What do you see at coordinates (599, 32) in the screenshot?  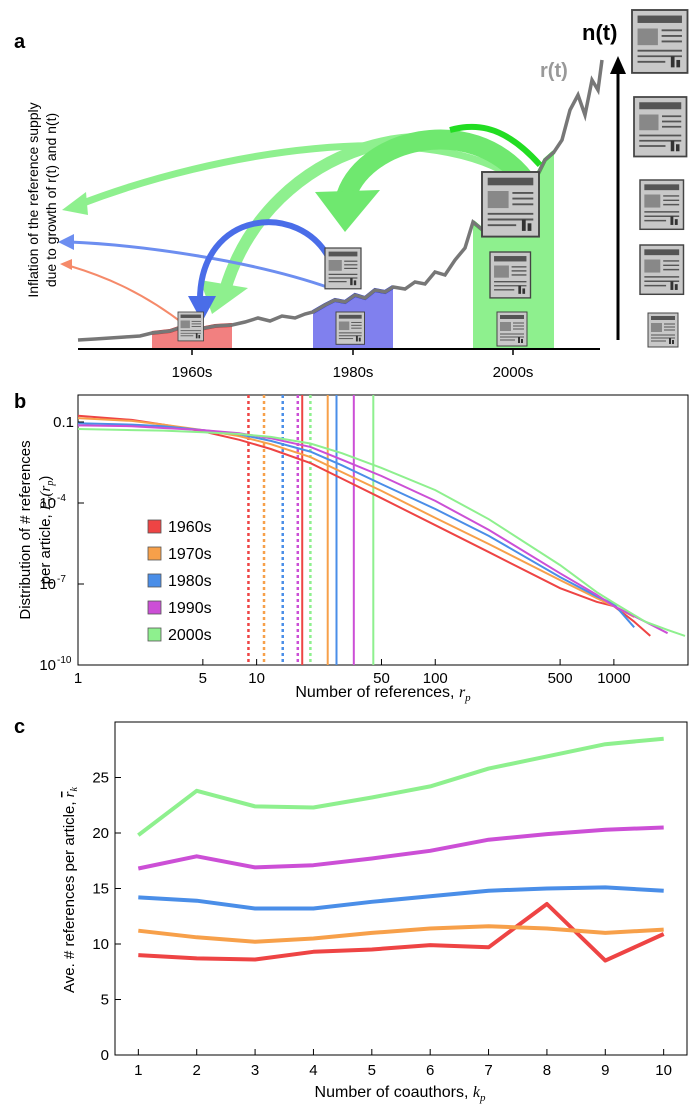 I see `label-nt: n(t)` at bounding box center [599, 32].